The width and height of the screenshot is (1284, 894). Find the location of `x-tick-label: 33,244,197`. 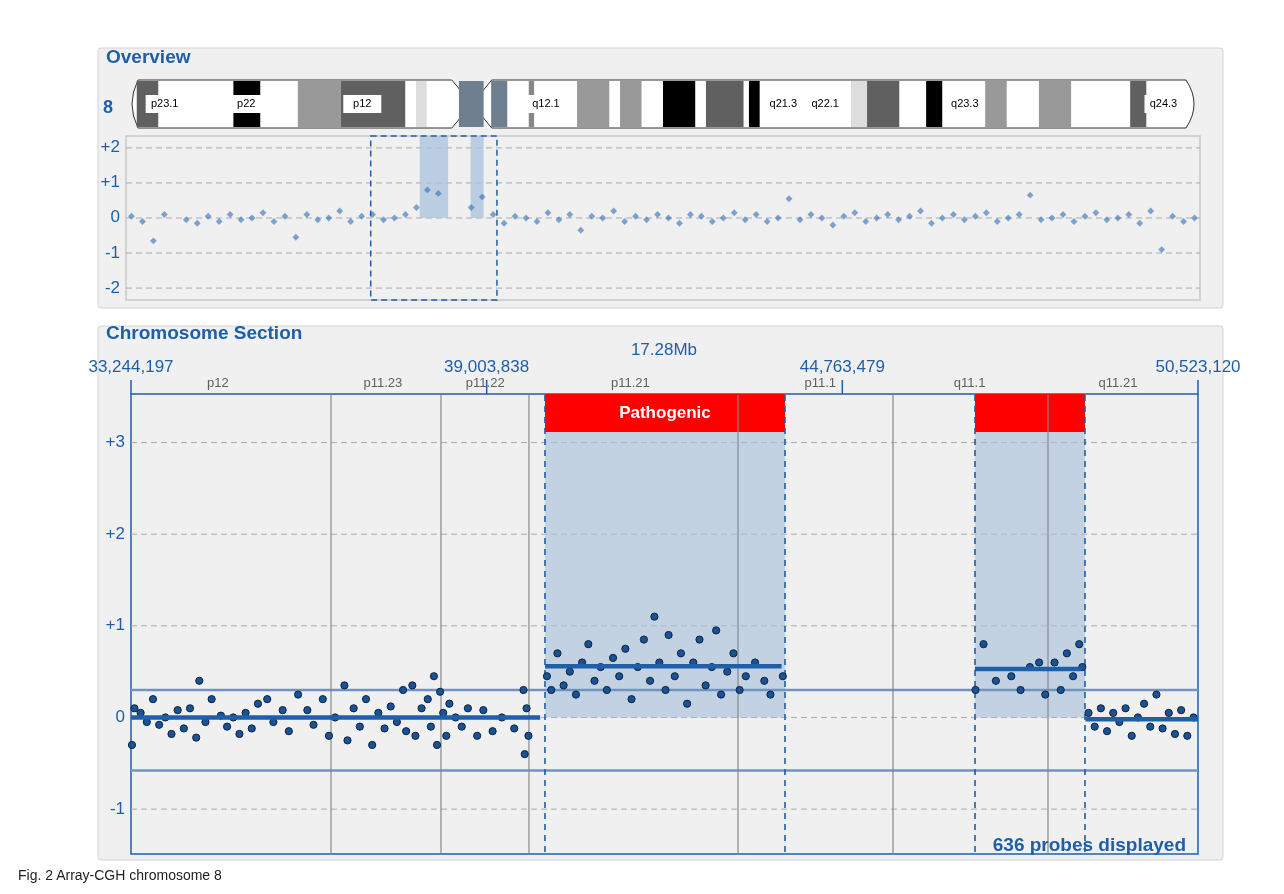

x-tick-label: 33,244,197 is located at coordinates (131, 367).